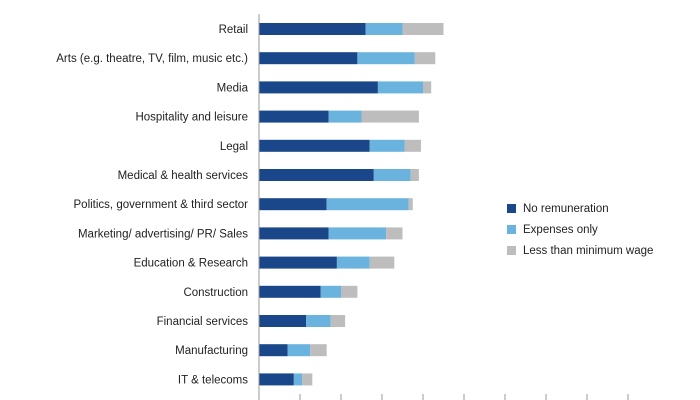 The height and width of the screenshot is (400, 700). I want to click on legend-item-expenses-only: Expenses only, so click(580, 229).